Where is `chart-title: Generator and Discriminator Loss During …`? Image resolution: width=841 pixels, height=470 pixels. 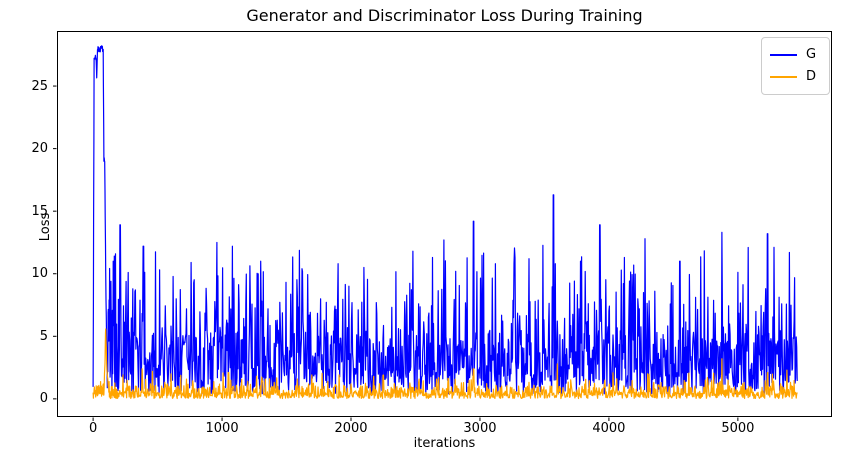
chart-title: Generator and Discriminator Loss During … is located at coordinates (444, 15).